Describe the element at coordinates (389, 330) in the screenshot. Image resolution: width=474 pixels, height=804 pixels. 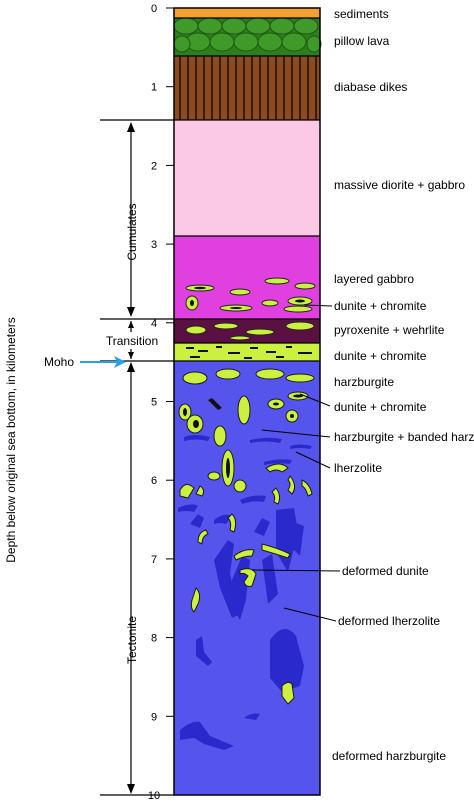
I see `label-pyroxenite-wehrlite: pyroxenite + wehrlite` at that location.